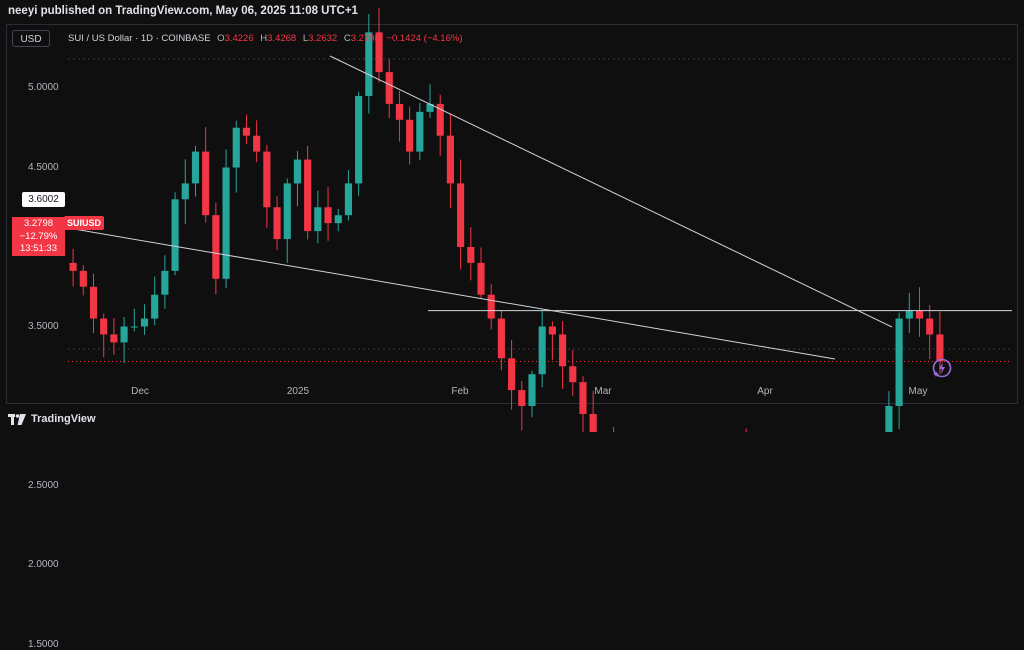  What do you see at coordinates (38, 236) in the screenshot?
I see `current-change: −12.79%` at bounding box center [38, 236].